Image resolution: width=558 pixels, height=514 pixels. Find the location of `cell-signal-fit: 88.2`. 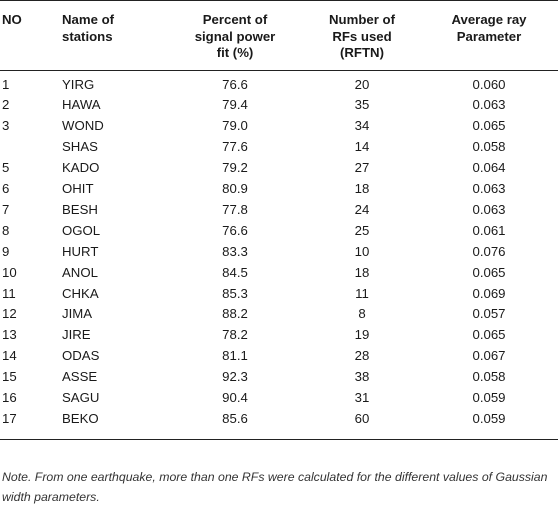

cell-signal-fit: 88.2 is located at coordinates (235, 314).